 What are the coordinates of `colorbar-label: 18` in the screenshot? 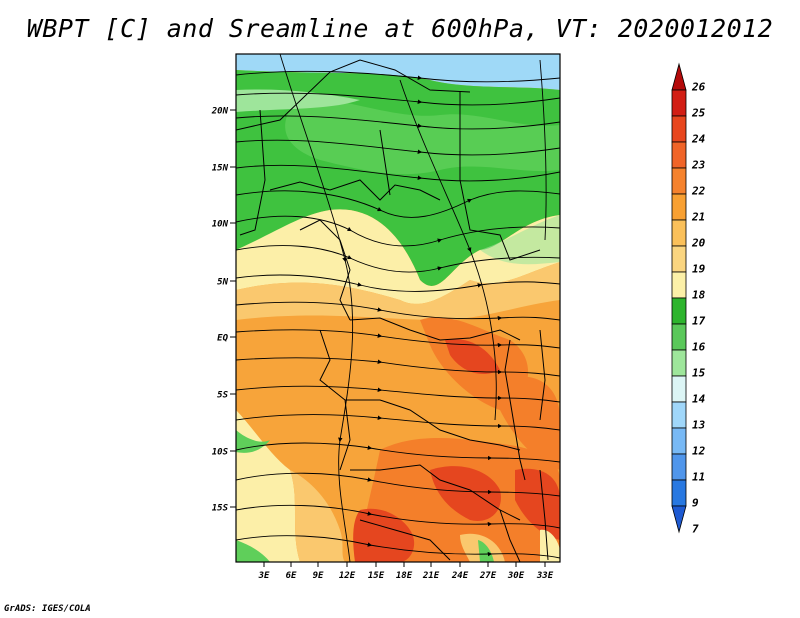 It's located at (699, 295).